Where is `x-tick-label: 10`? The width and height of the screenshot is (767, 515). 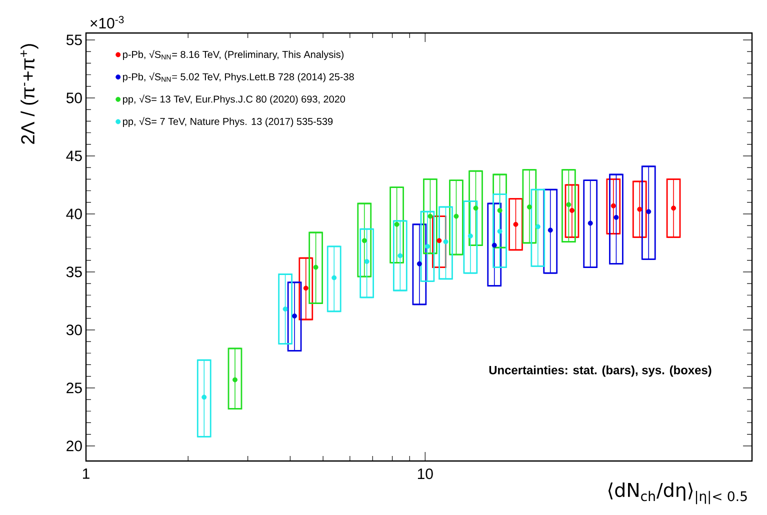 x-tick-label: 10 is located at coordinates (425, 474).